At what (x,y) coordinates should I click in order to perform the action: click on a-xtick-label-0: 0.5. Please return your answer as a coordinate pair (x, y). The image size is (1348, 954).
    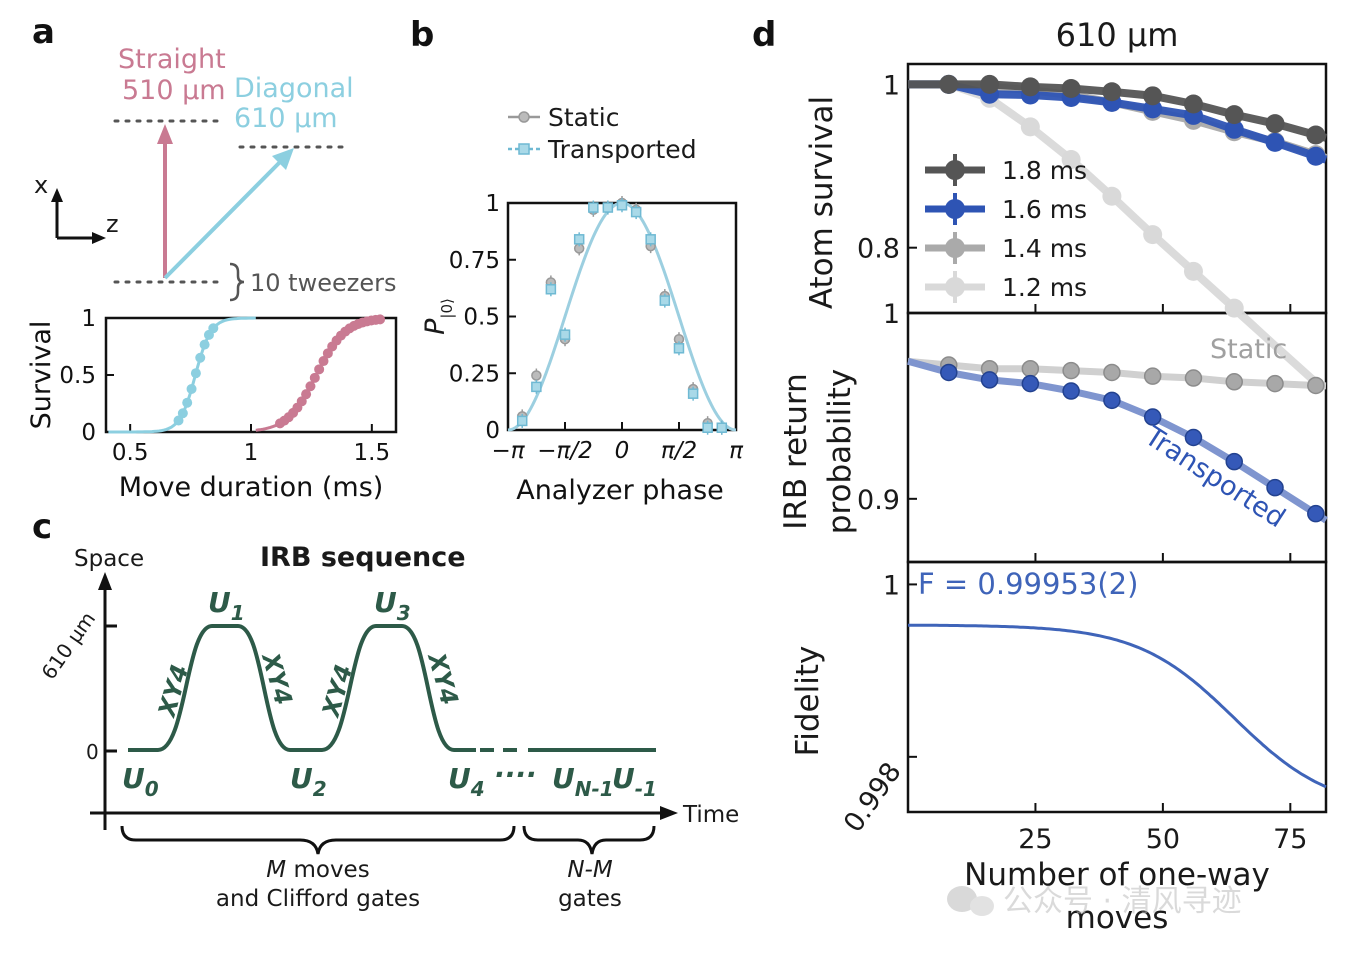
    Looking at the image, I should click on (130, 453).